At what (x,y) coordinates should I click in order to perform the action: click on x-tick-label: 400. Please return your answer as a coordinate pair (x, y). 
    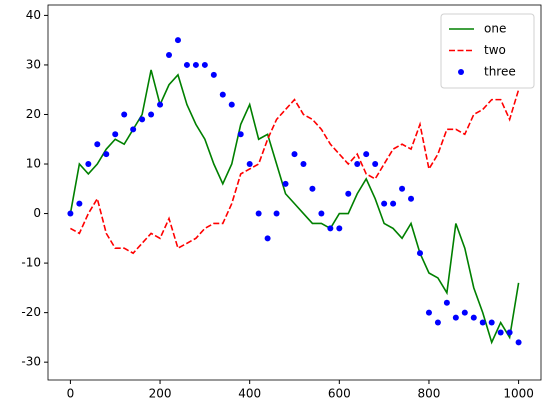
    Looking at the image, I should click on (249, 394).